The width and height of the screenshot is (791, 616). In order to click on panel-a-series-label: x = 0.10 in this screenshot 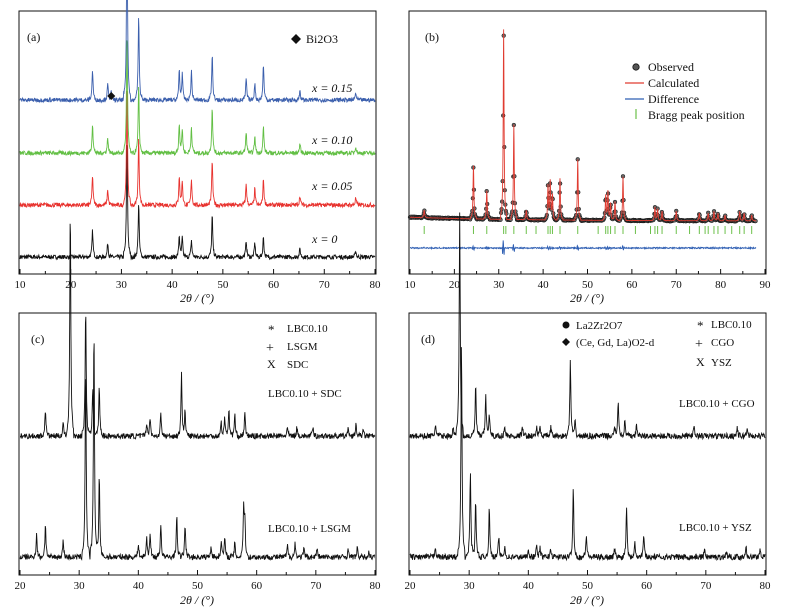, I will do `click(331, 140)`.